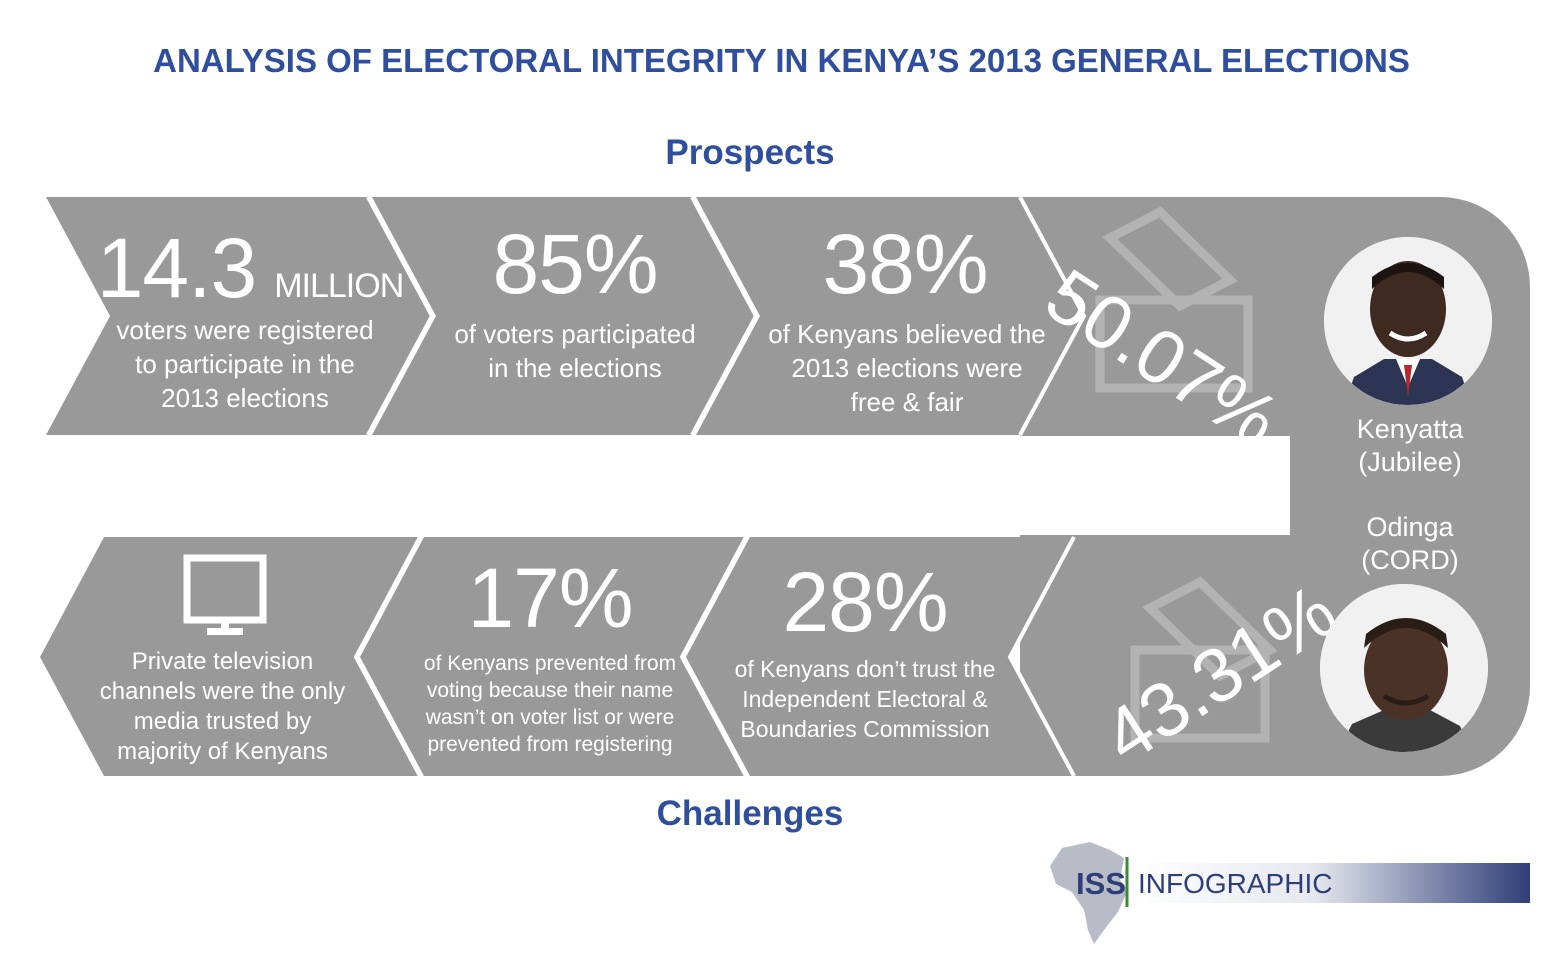 This screenshot has width=1563, height=960. I want to click on challenge-1-number: 28%, so click(865, 602).